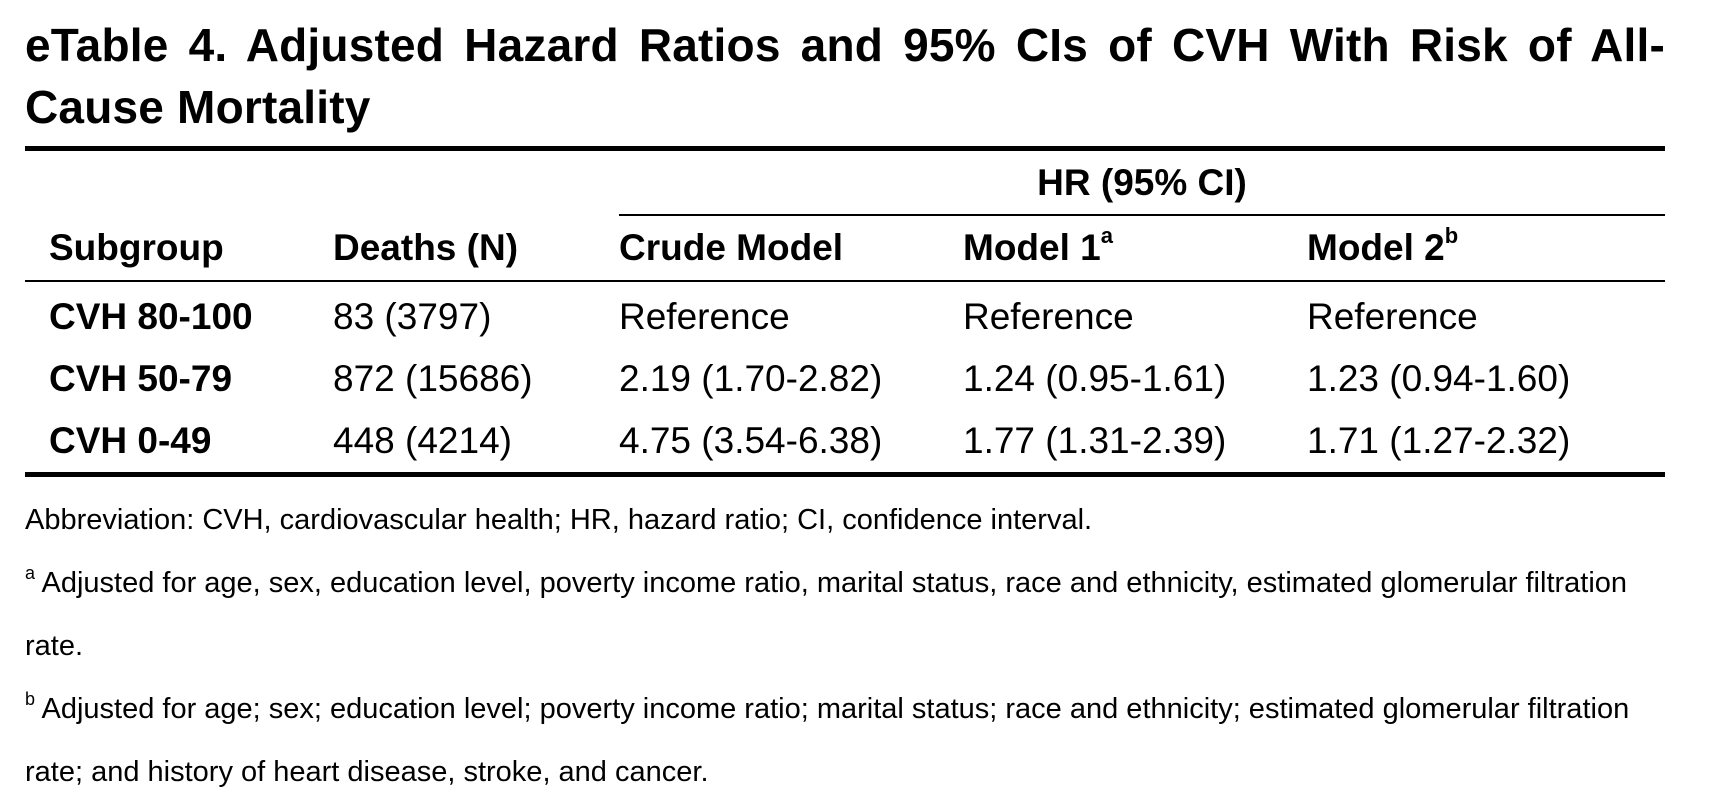  I want to click on hr-group-header: HR (95% CI), so click(1142, 182).